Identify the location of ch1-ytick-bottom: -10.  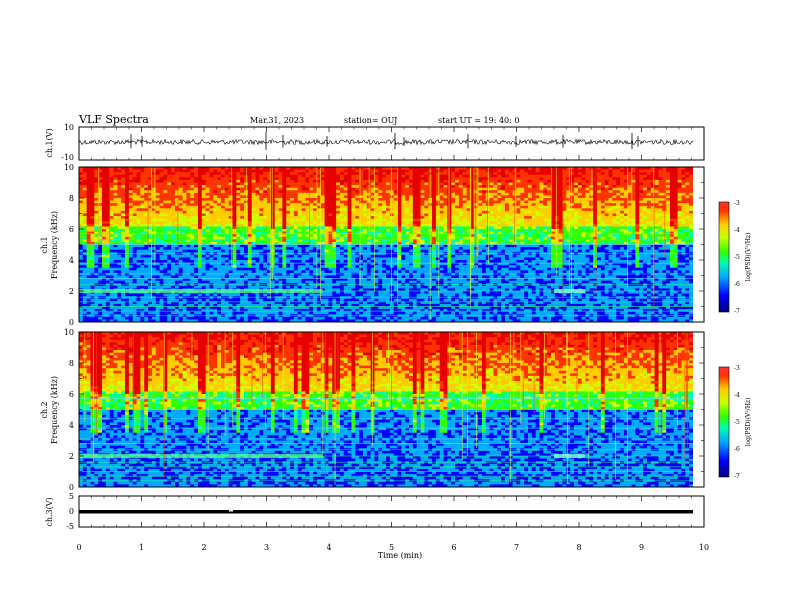
(67, 157).